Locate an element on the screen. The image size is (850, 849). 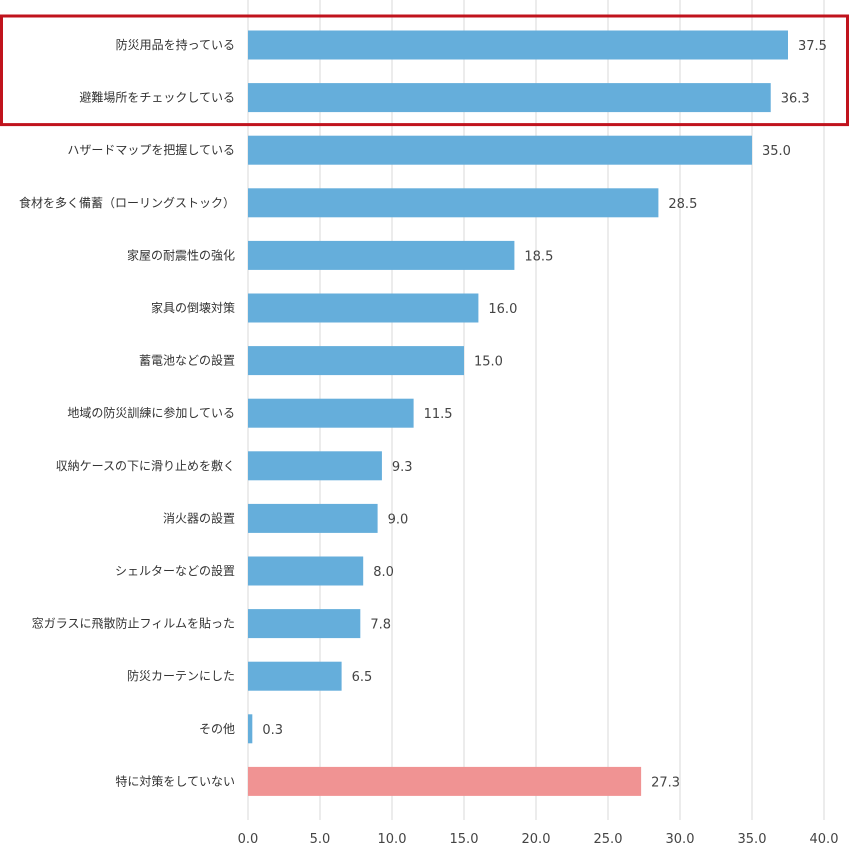
category-label-0: 防災用品を持っている is located at coordinates (175, 44).